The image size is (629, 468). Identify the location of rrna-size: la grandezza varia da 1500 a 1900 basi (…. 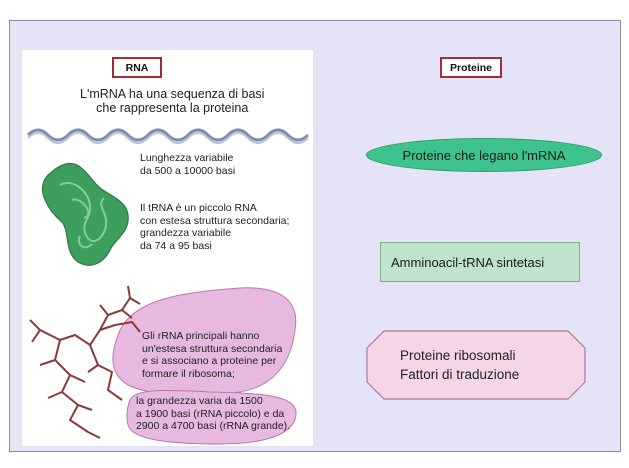
(213, 414).